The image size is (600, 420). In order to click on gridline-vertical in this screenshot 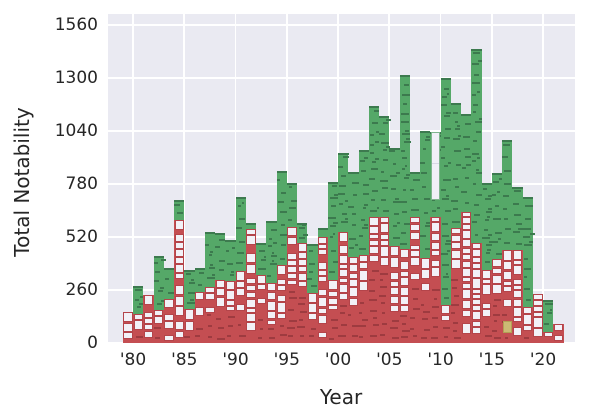, I will do `click(338, 178)`.